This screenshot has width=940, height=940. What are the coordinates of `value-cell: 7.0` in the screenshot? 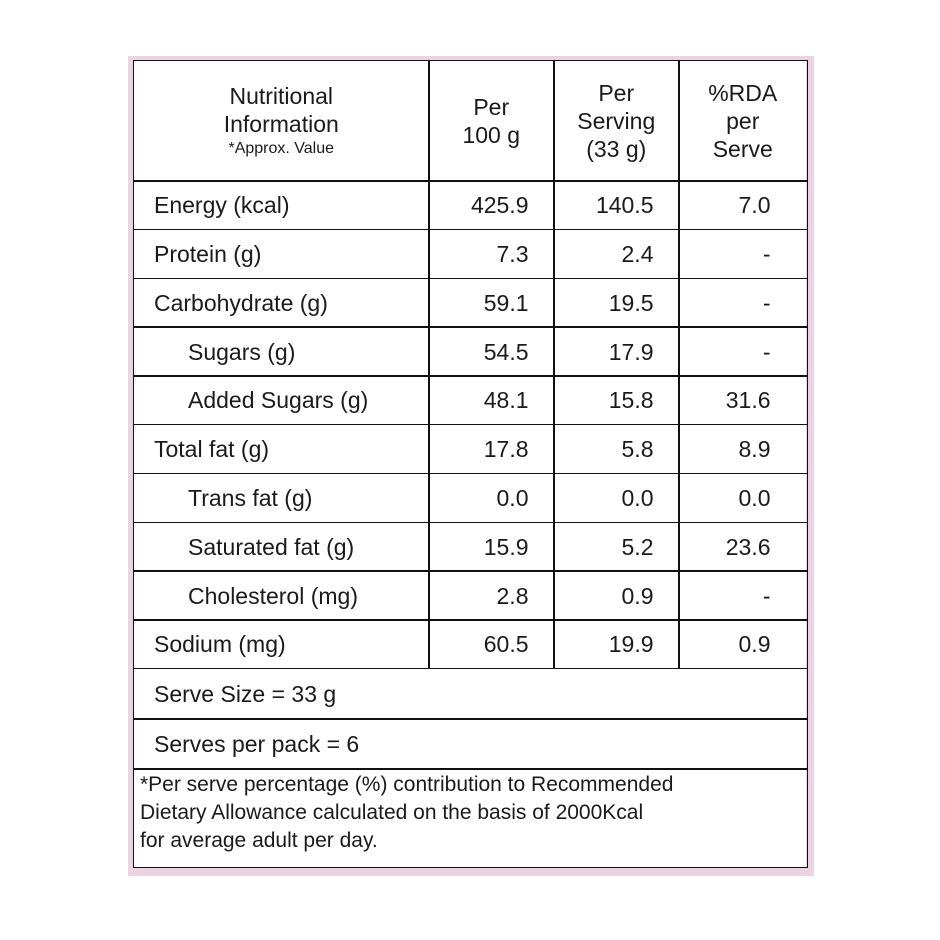 It's located at (743, 205).